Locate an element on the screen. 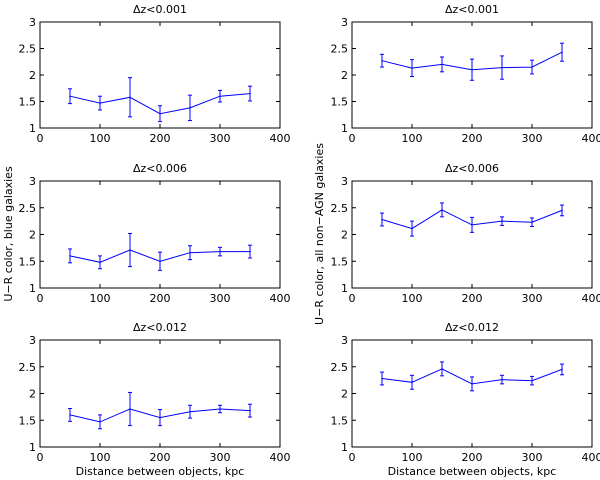 This screenshot has height=480, width=600. x-tick-label: 100 is located at coordinates (412, 457).